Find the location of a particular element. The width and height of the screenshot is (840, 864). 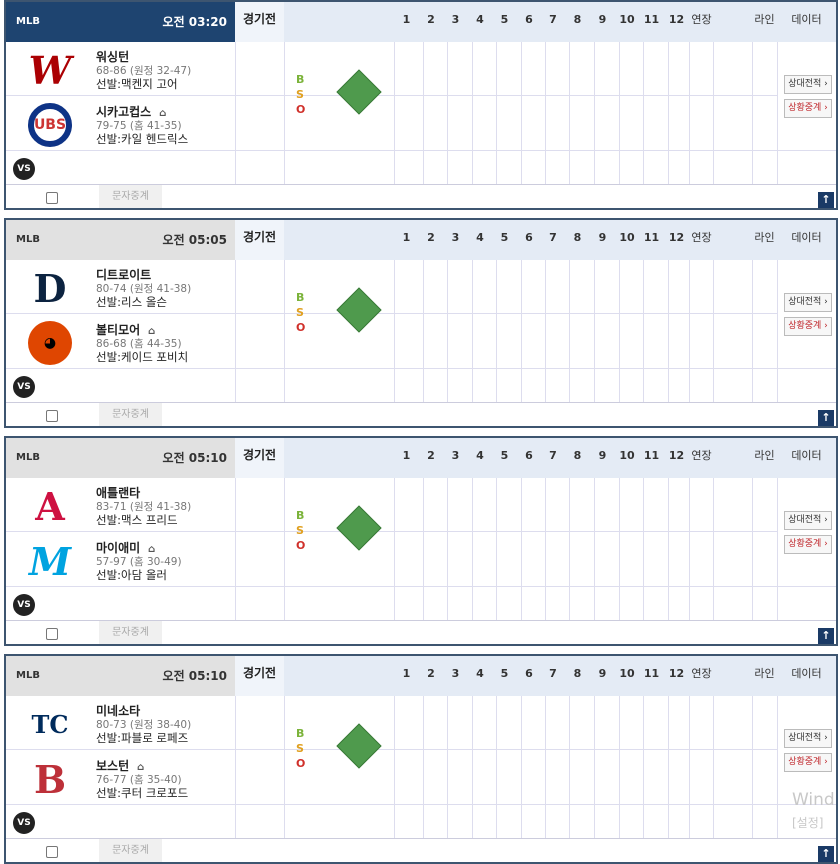

team-record: 83-71 (원정 41-38) is located at coordinates (144, 507).